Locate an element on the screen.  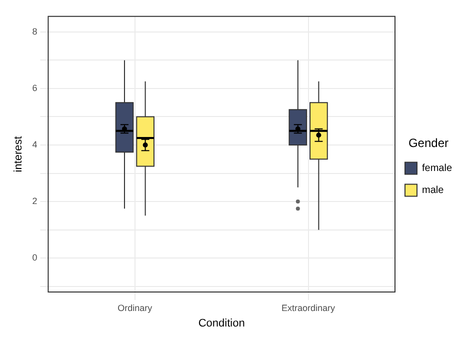
y-tick-label: 8 is located at coordinates (35, 31).